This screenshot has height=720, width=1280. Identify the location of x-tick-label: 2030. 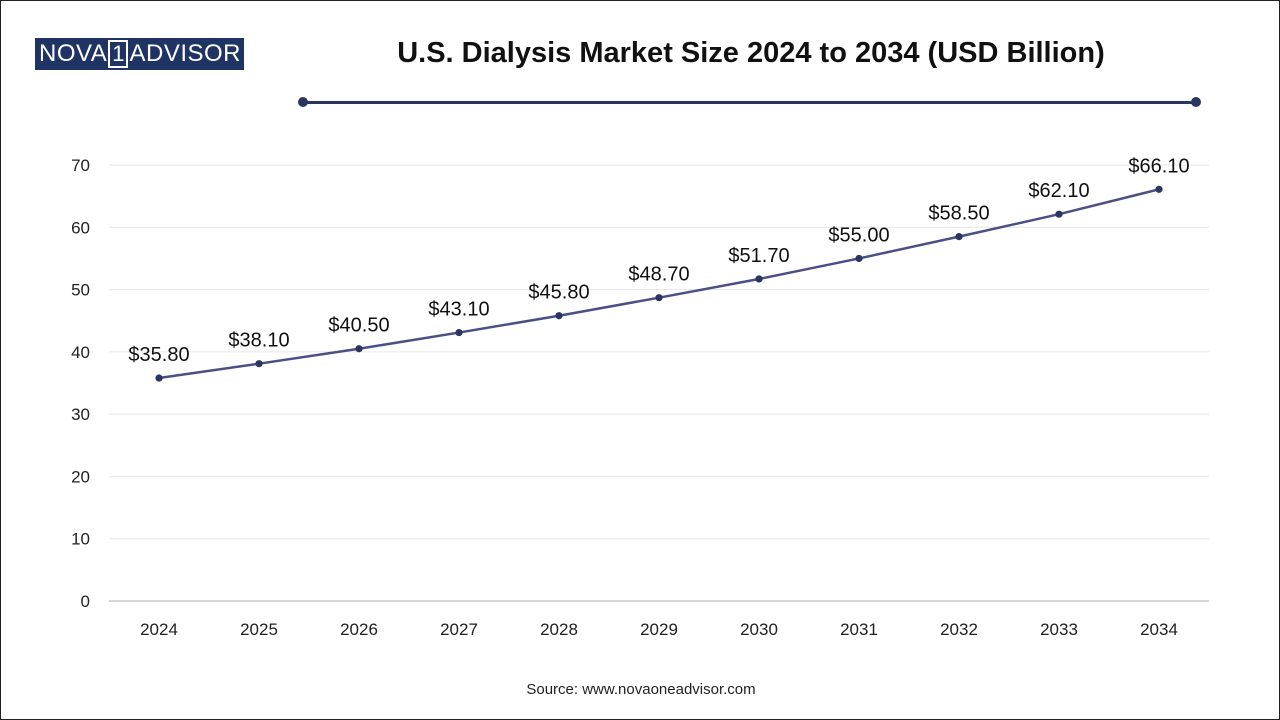
(759, 629).